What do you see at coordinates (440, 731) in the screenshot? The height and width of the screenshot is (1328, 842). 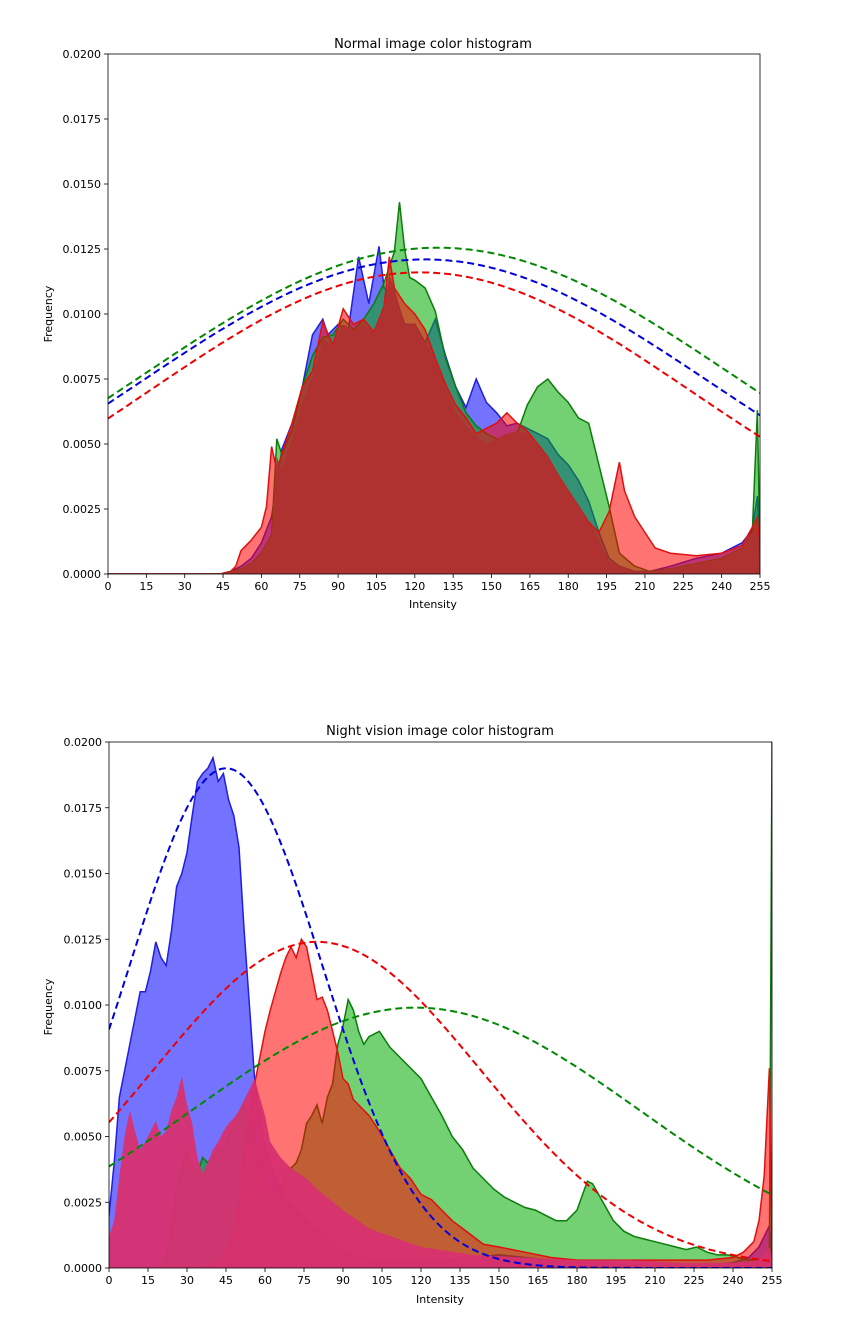 I see `chart-title: Night vision image color histogram` at bounding box center [440, 731].